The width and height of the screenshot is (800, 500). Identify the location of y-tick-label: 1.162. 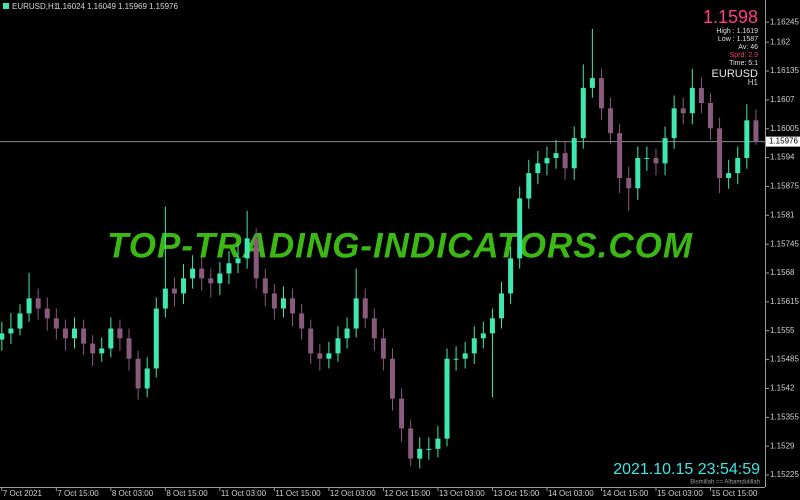
(780, 41).